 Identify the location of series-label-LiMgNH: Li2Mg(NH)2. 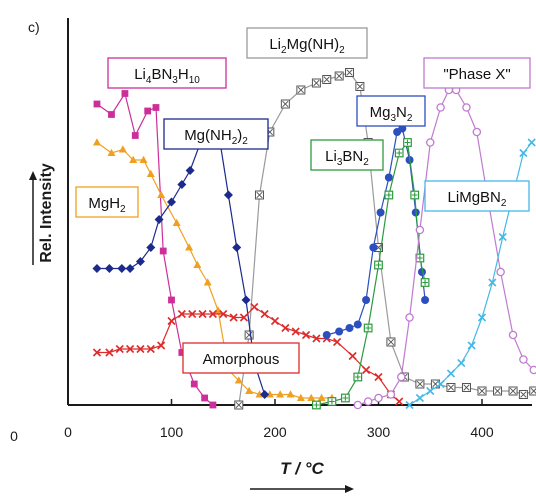
(307, 43).